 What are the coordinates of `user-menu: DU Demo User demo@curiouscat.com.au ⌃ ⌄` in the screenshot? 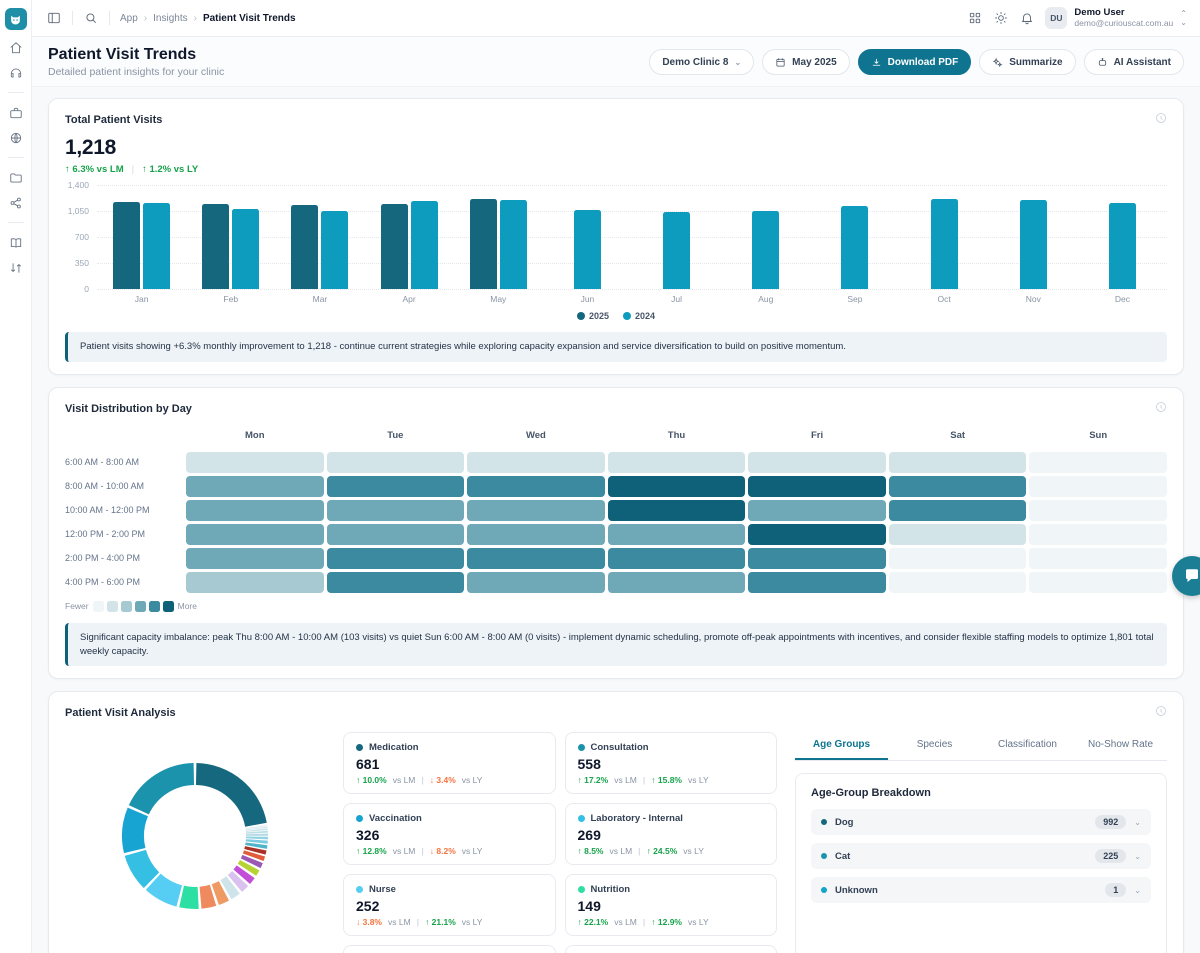 It's located at (1116, 18).